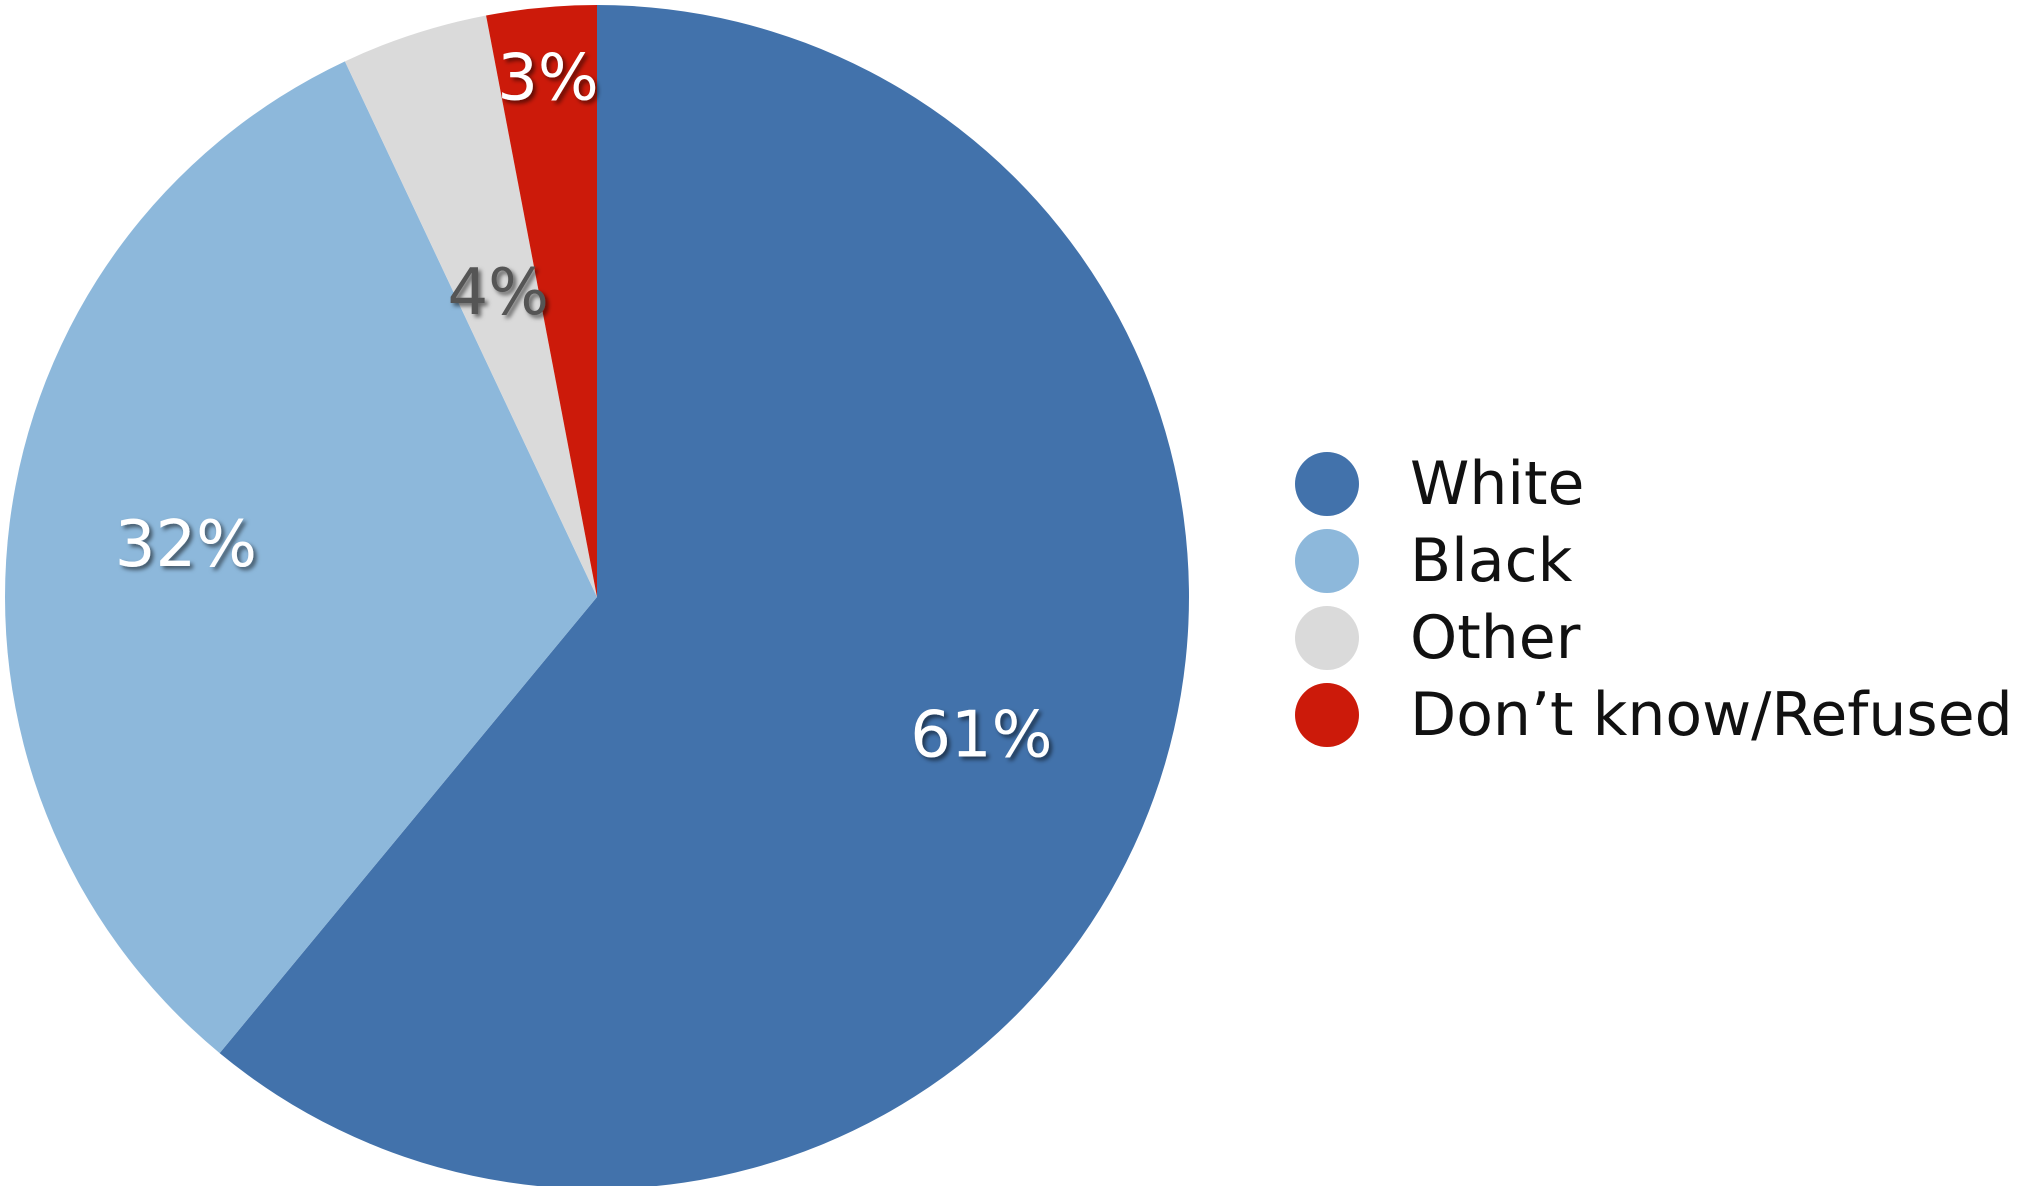 The width and height of the screenshot is (2023, 1186). Describe the element at coordinates (1327, 638) in the screenshot. I see `legend-marker-other` at that location.